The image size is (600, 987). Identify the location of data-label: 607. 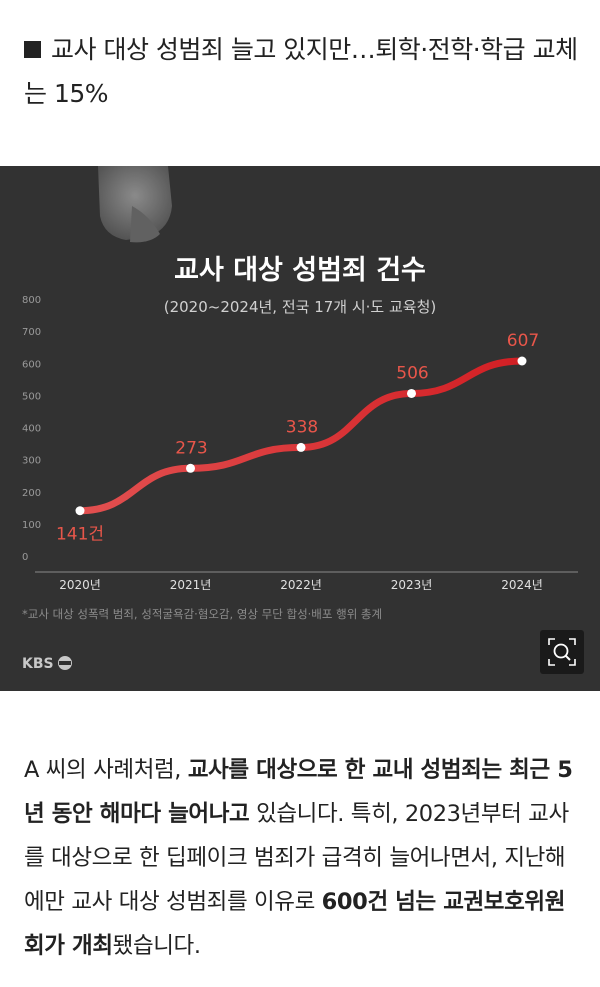
(523, 341).